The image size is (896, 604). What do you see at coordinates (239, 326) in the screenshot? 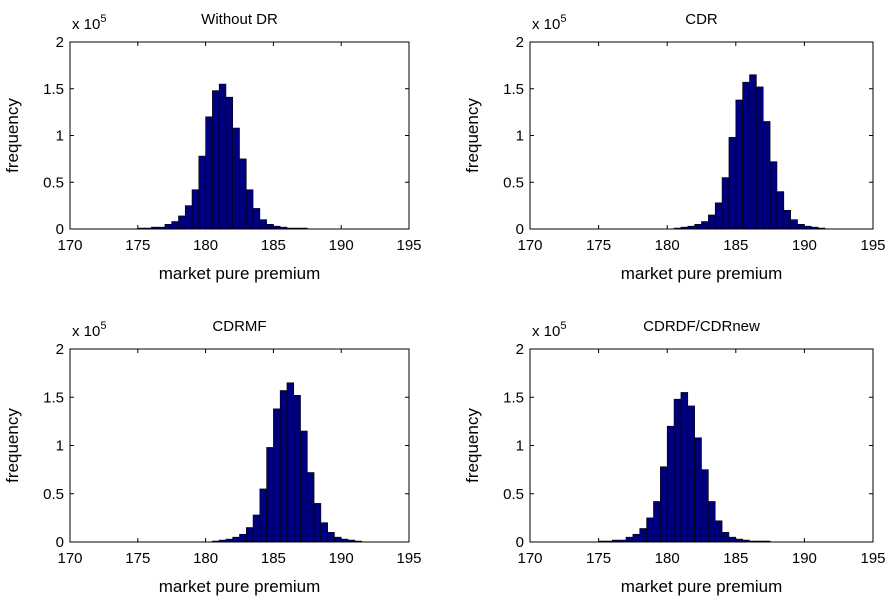
I see `chart-title: CDRMF` at bounding box center [239, 326].